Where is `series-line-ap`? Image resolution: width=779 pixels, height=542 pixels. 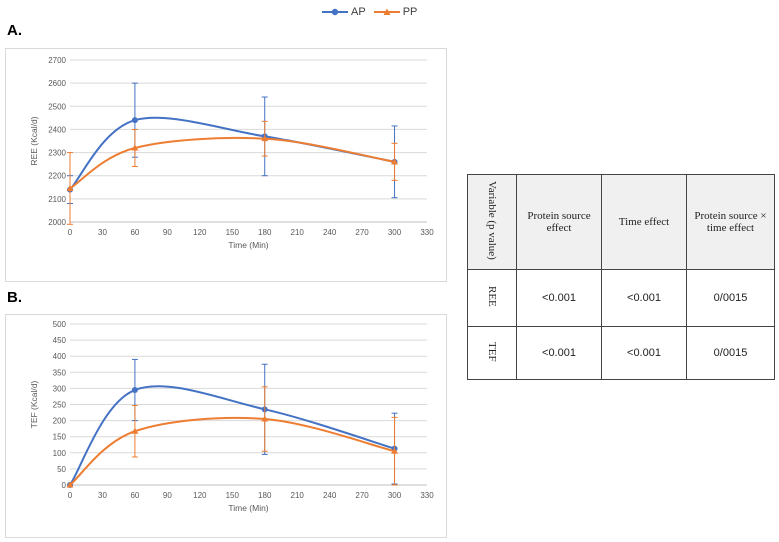 series-line-ap is located at coordinates (232, 435).